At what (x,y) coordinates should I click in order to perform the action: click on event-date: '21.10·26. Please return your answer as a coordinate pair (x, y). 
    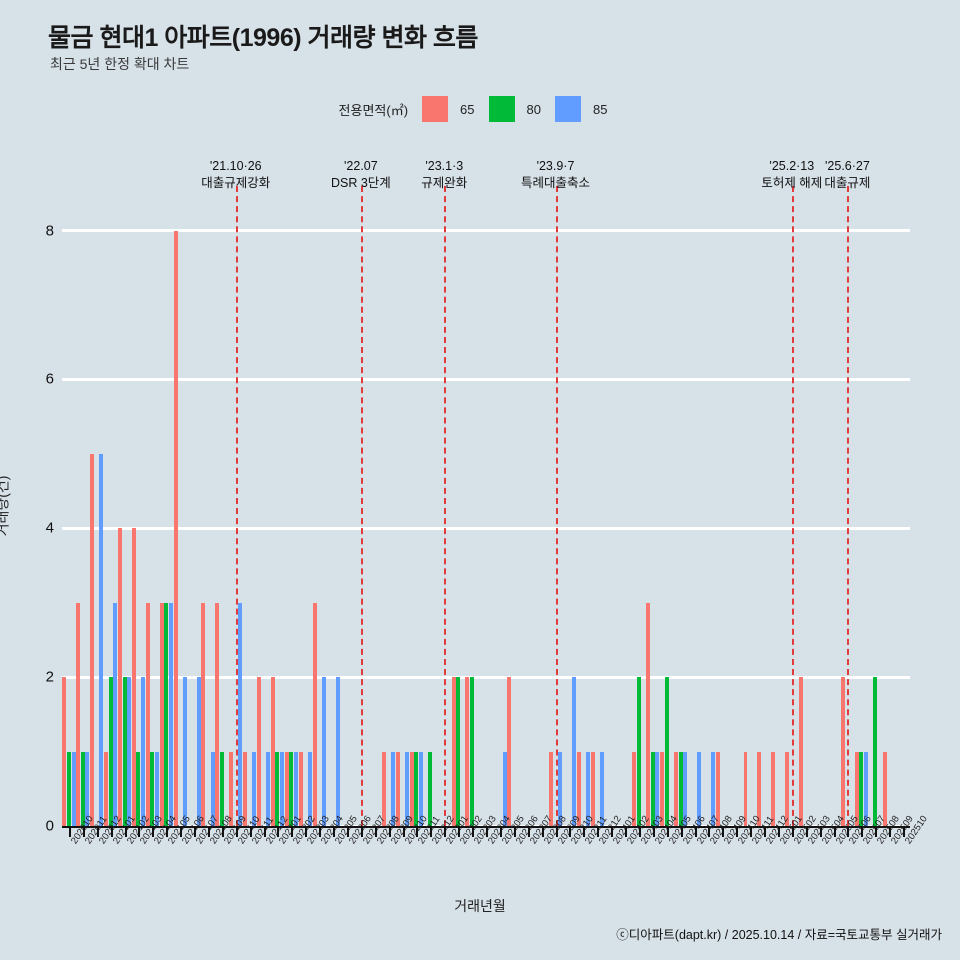
    Looking at the image, I should click on (235, 166).